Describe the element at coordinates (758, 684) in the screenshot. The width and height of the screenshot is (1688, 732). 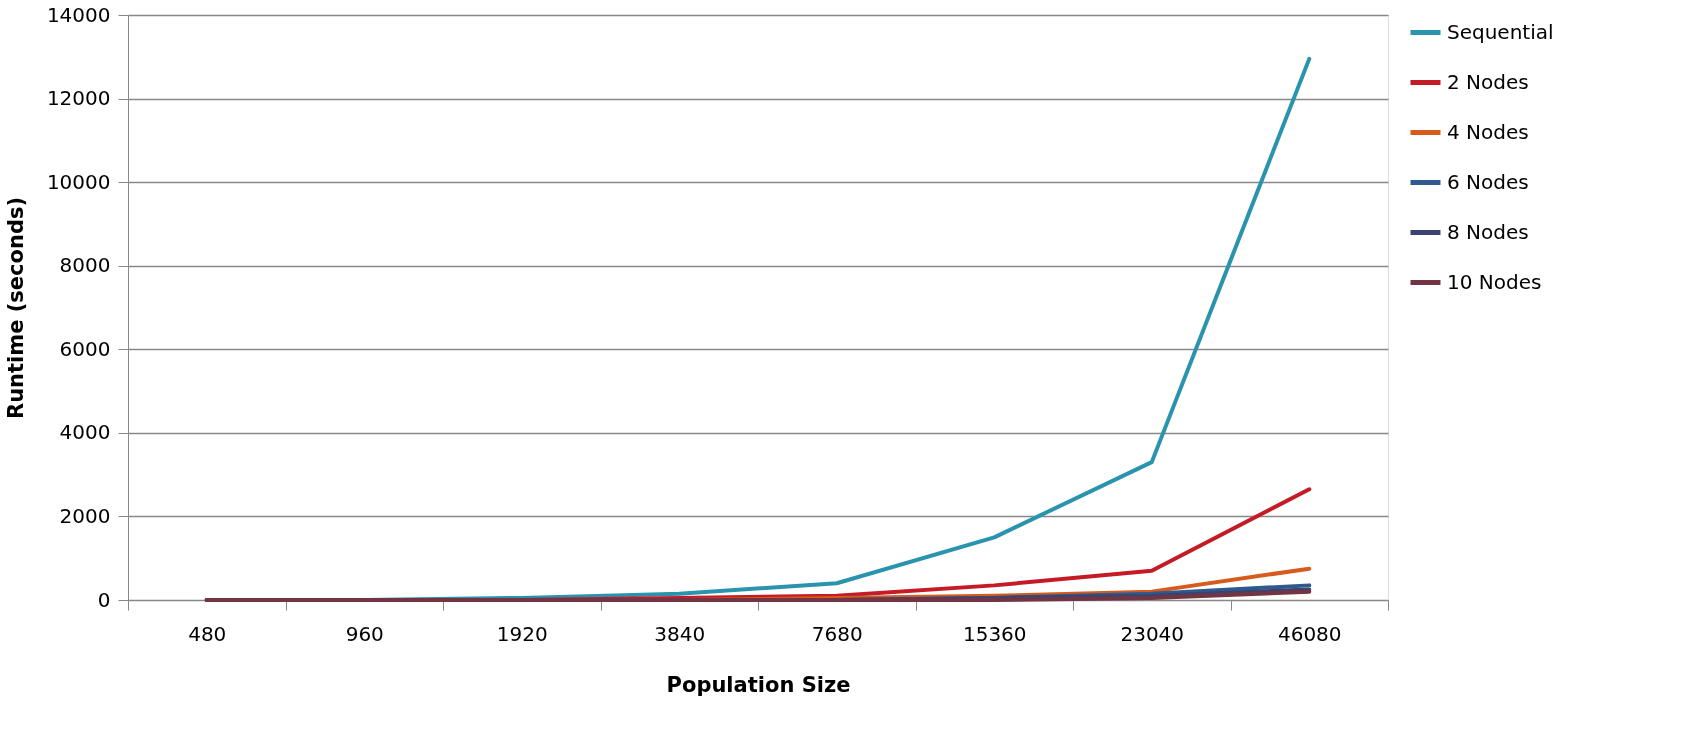
I see `x-axis-title: Population Size` at that location.